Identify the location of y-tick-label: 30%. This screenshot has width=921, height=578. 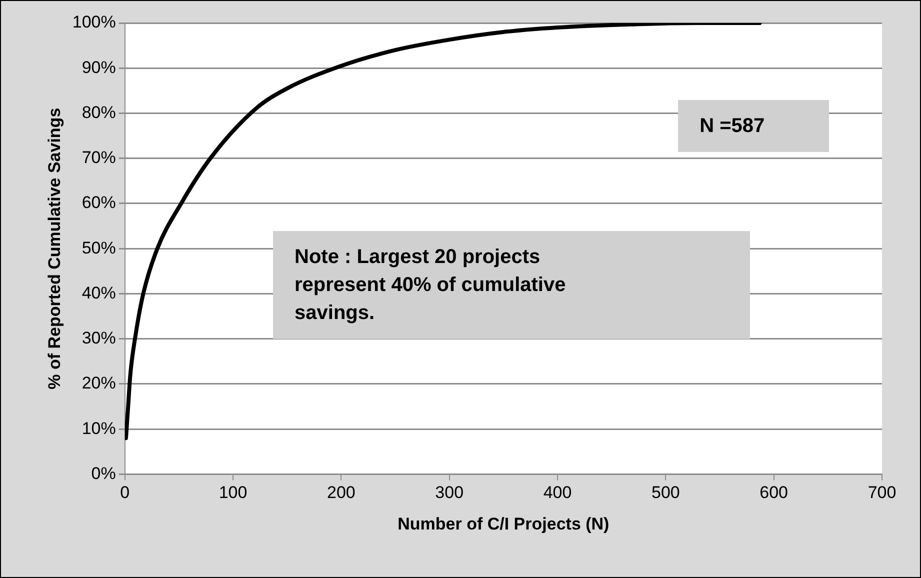
(99, 338).